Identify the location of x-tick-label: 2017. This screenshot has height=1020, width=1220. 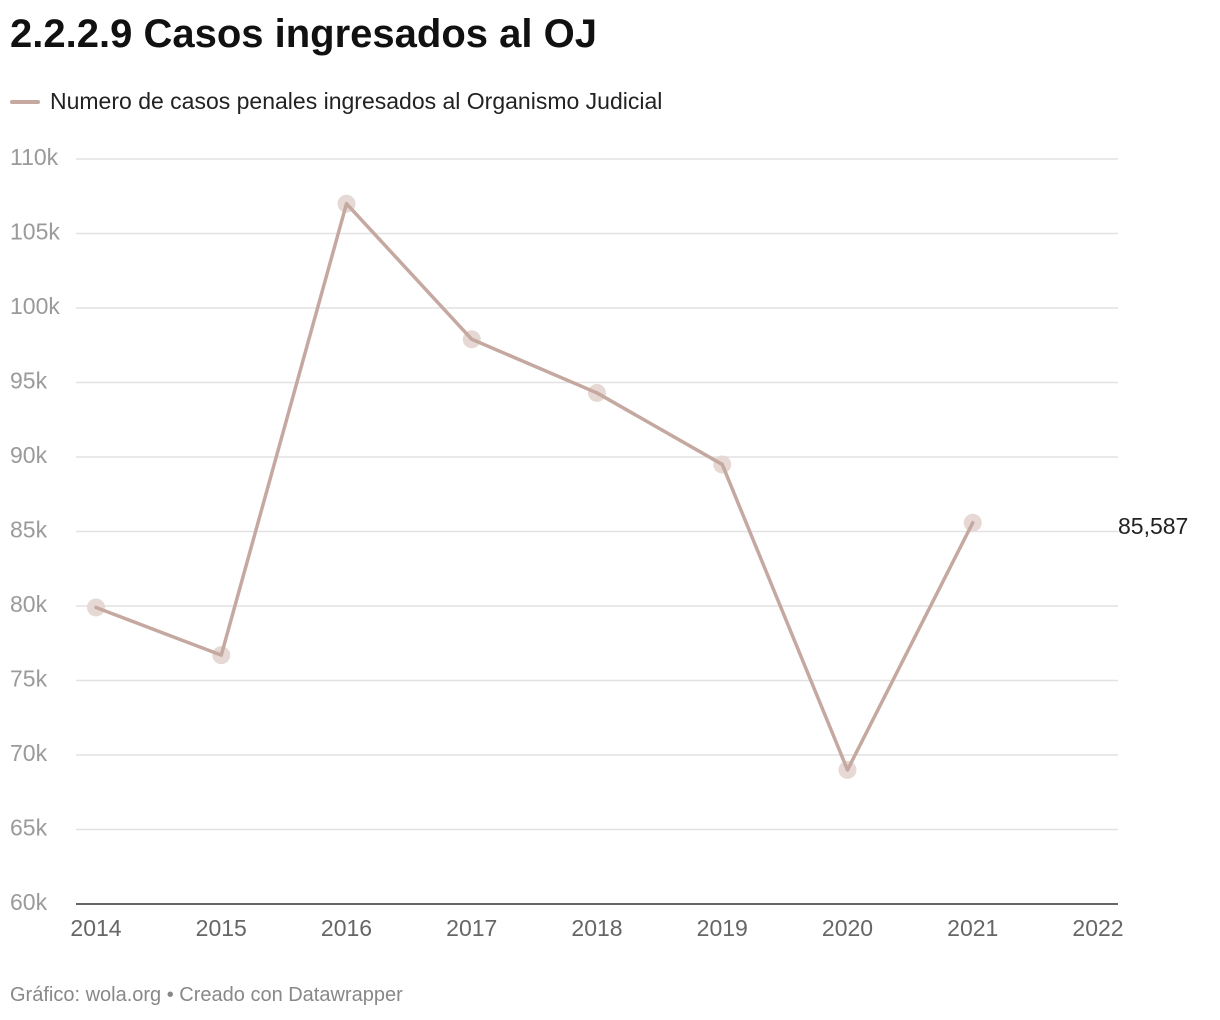
(471, 928).